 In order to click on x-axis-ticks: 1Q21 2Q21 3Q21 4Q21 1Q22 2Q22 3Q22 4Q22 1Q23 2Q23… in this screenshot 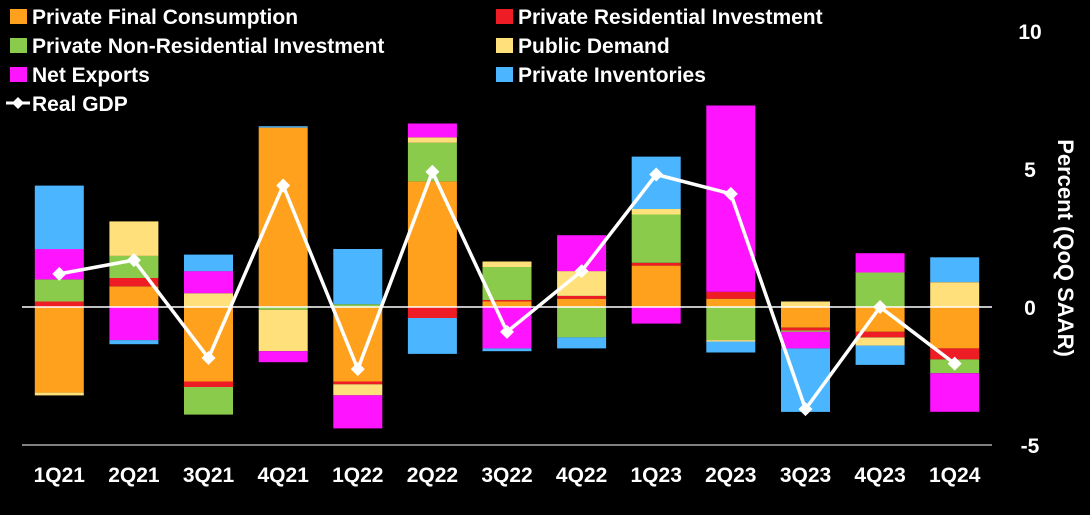, I will do `click(507, 475)`.